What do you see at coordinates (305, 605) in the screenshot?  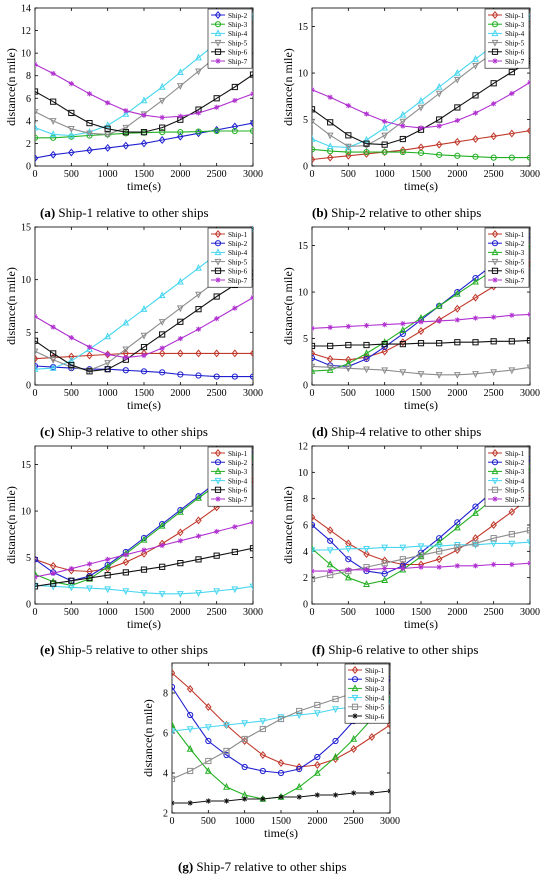 I see `y-tick-label-f-0: 0` at bounding box center [305, 605].